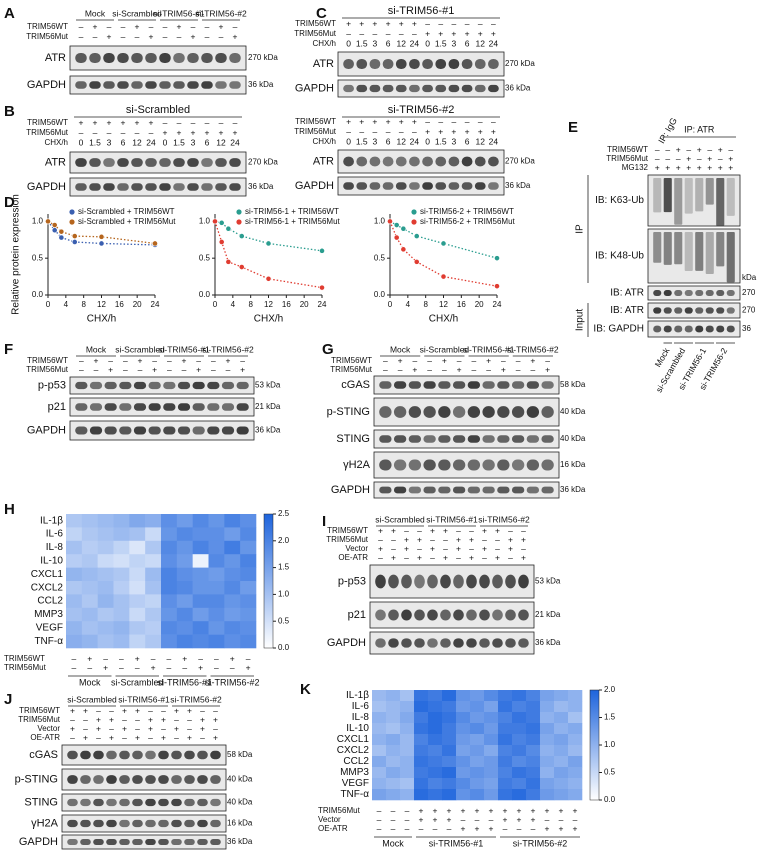 Image resolution: width=766 pixels, height=851 pixels. What do you see at coordinates (45, 823) in the screenshot?
I see `protein-label: γH2A` at bounding box center [45, 823].